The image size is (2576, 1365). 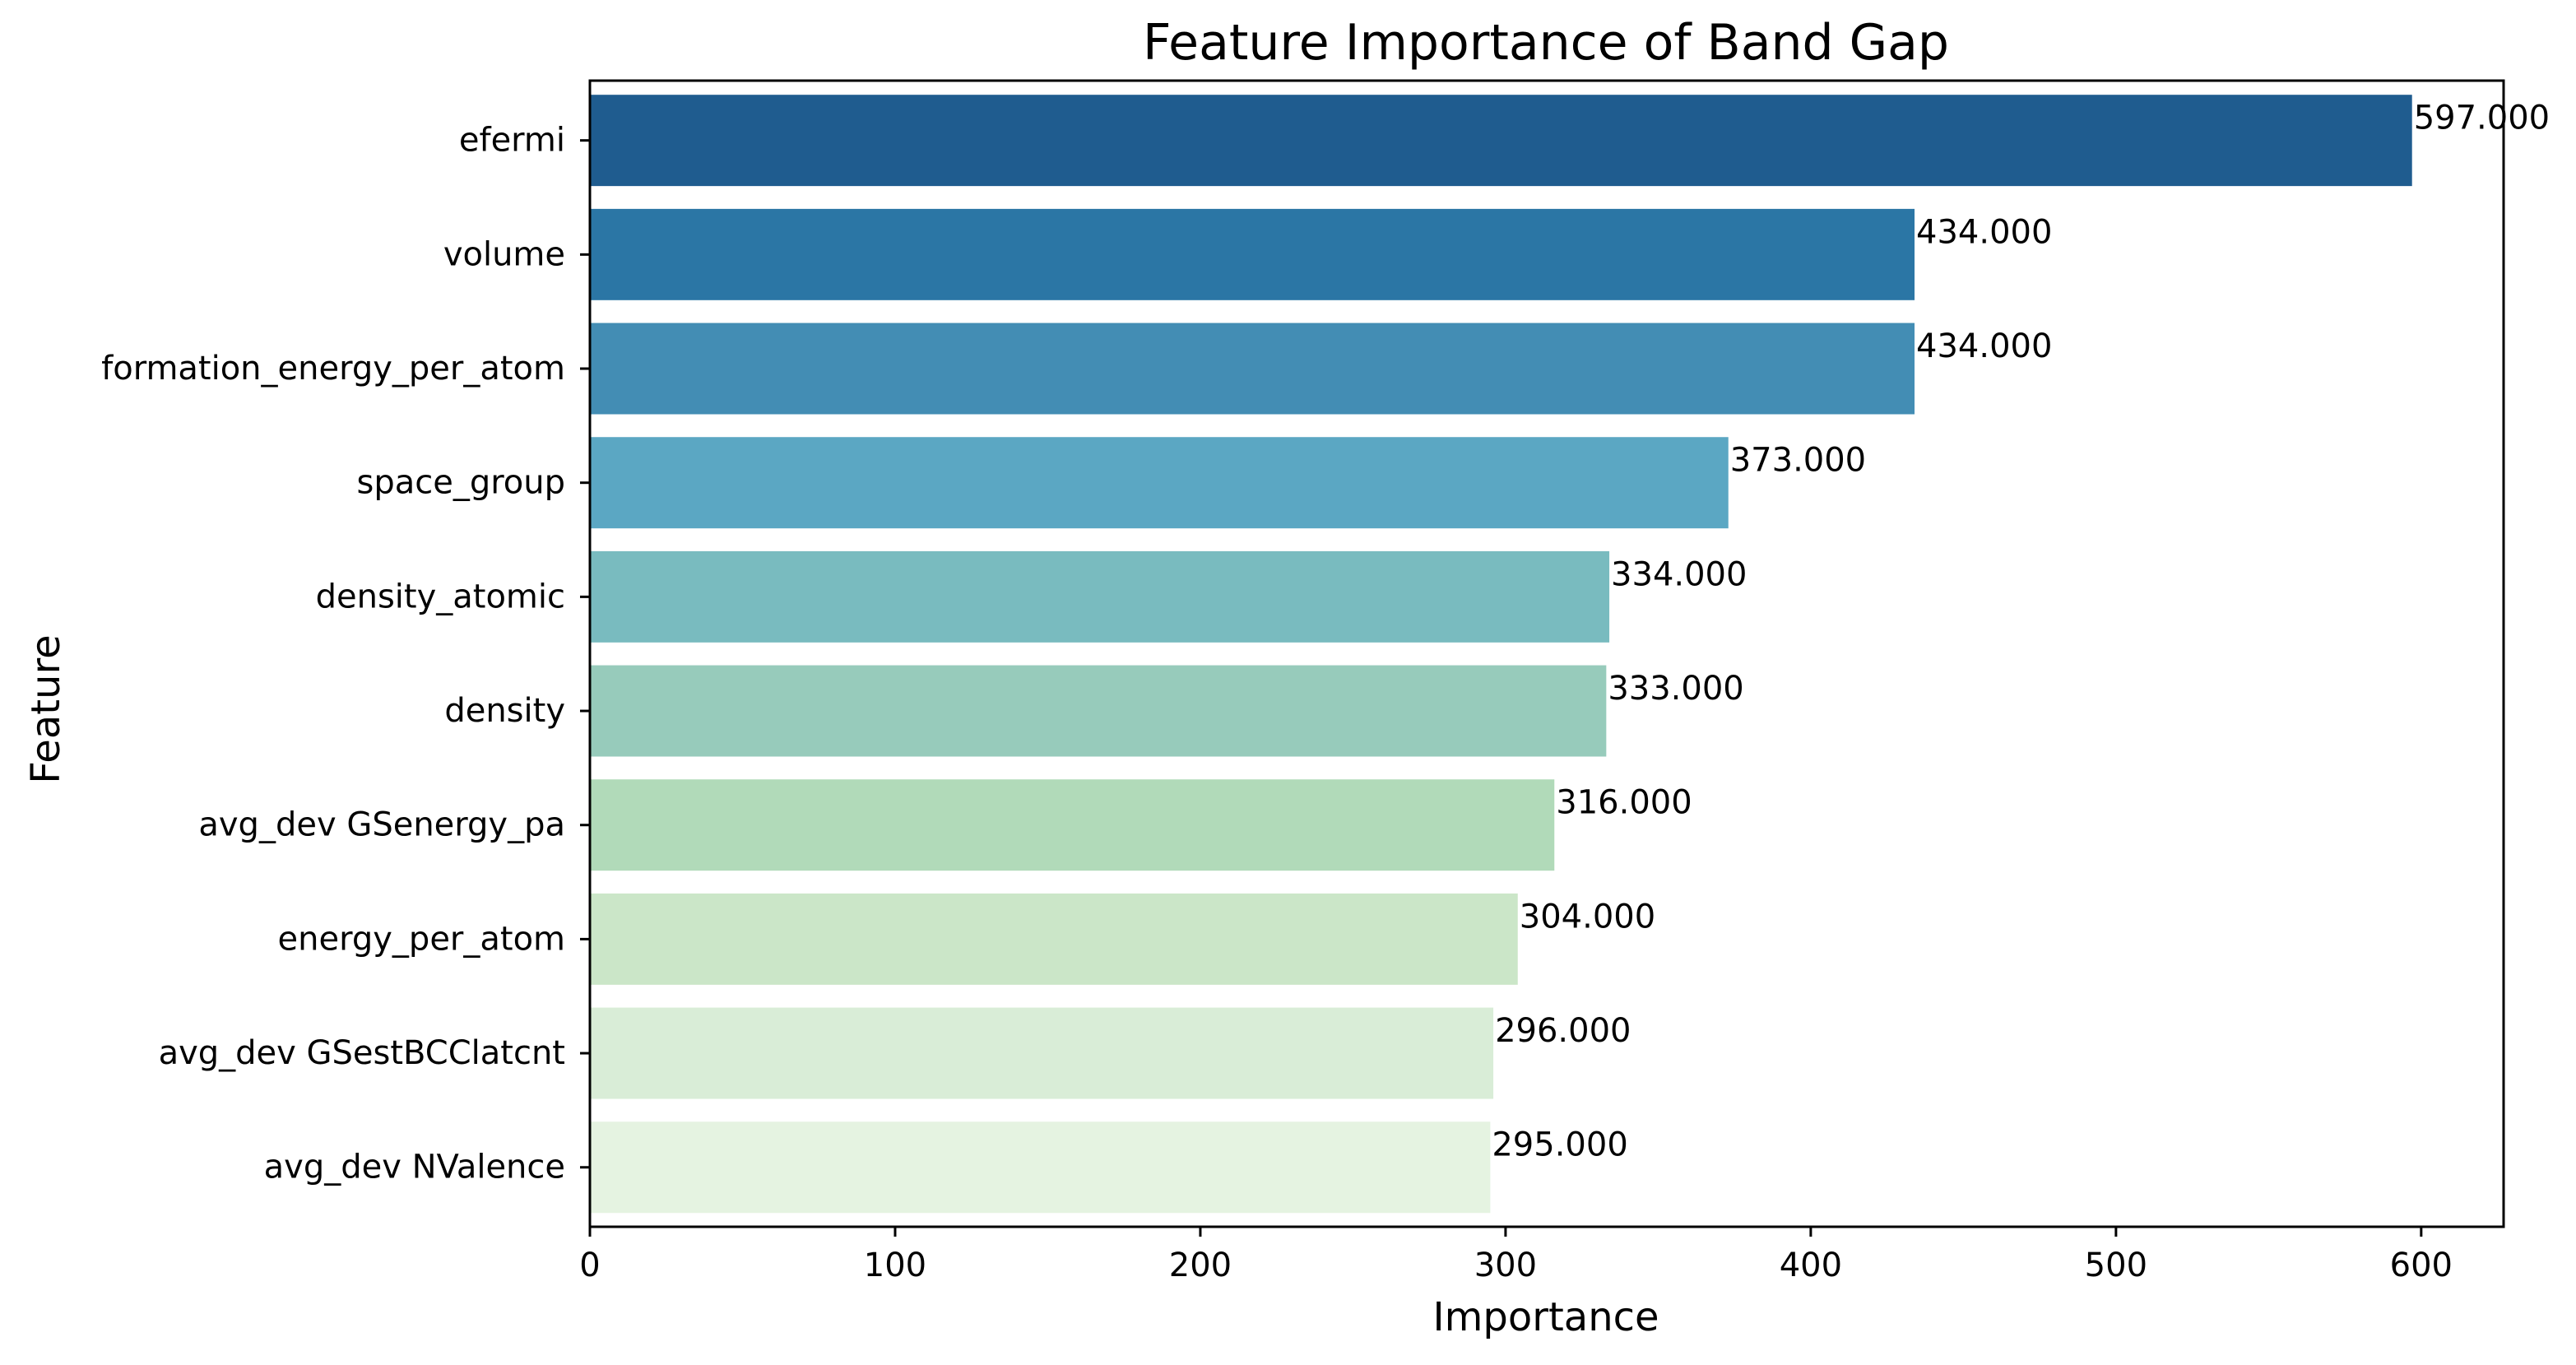 What do you see at coordinates (1042, 1053) in the screenshot?
I see `bar-avg-dev-gsestbcclatcnt` at bounding box center [1042, 1053].